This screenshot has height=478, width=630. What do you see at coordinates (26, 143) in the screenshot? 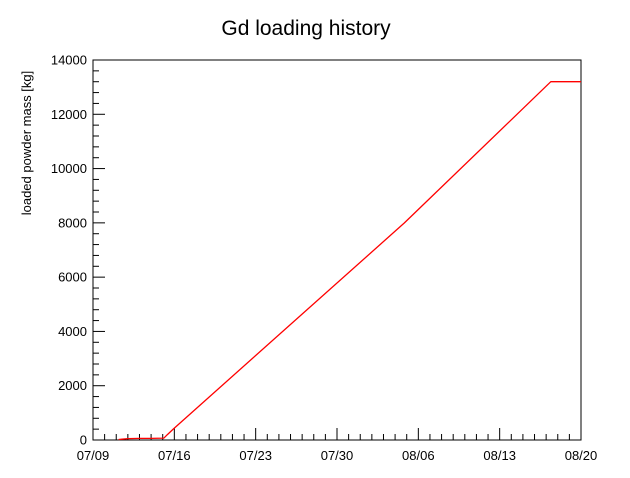
I see `y-axis-title: loaded powder mass [kg]` at bounding box center [26, 143].